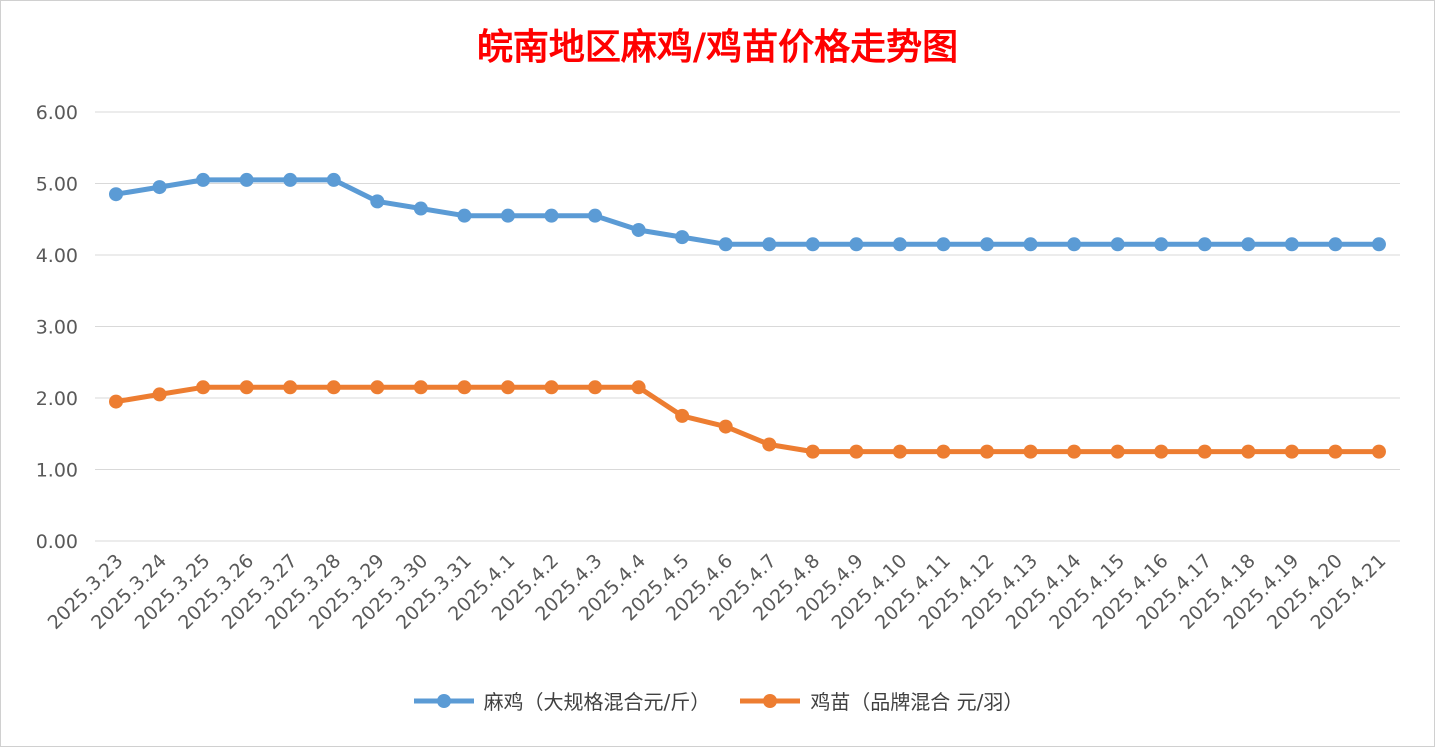 Image resolution: width=1435 pixels, height=747 pixels. Describe the element at coordinates (57, 471) in the screenshot. I see `y-tick-label: 1.00` at that location.